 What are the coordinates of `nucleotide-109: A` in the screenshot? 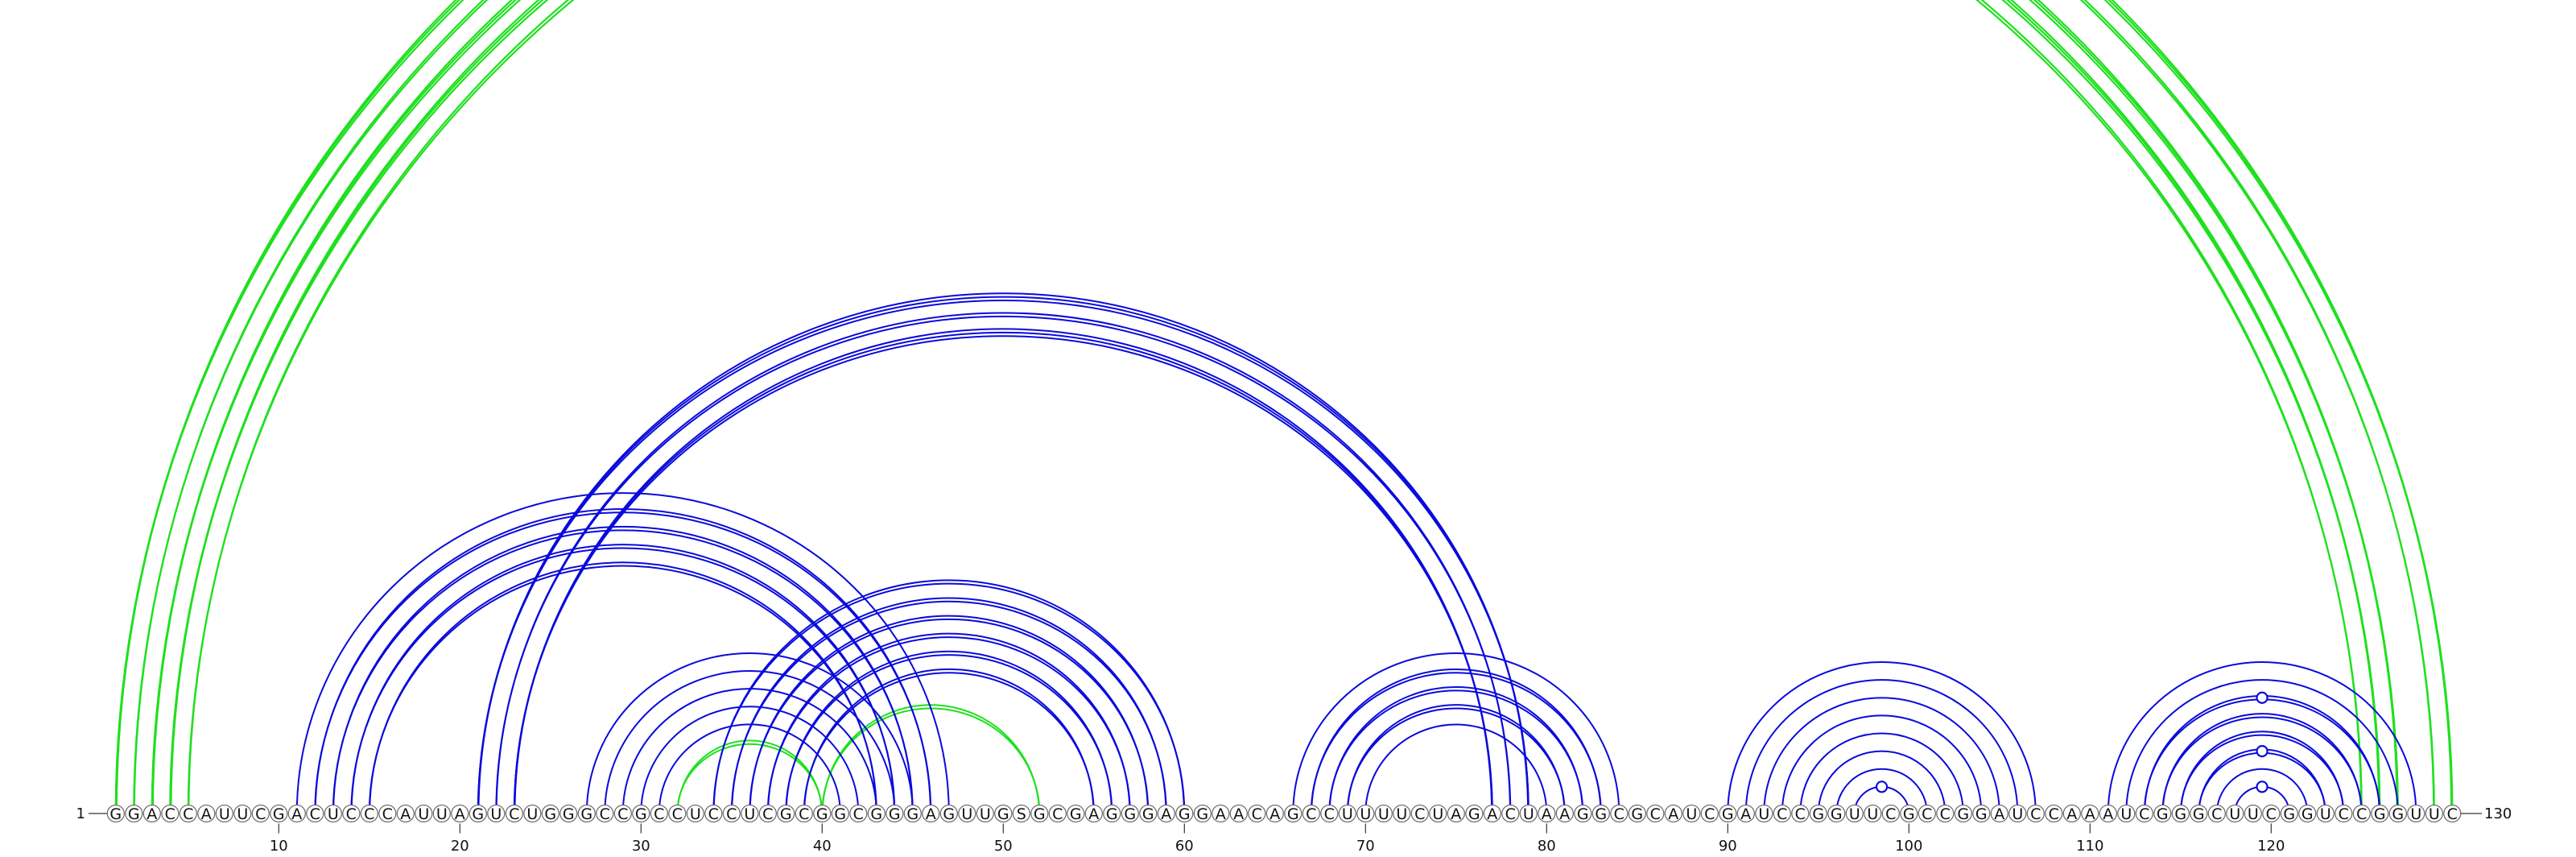 It's located at (2071, 813).